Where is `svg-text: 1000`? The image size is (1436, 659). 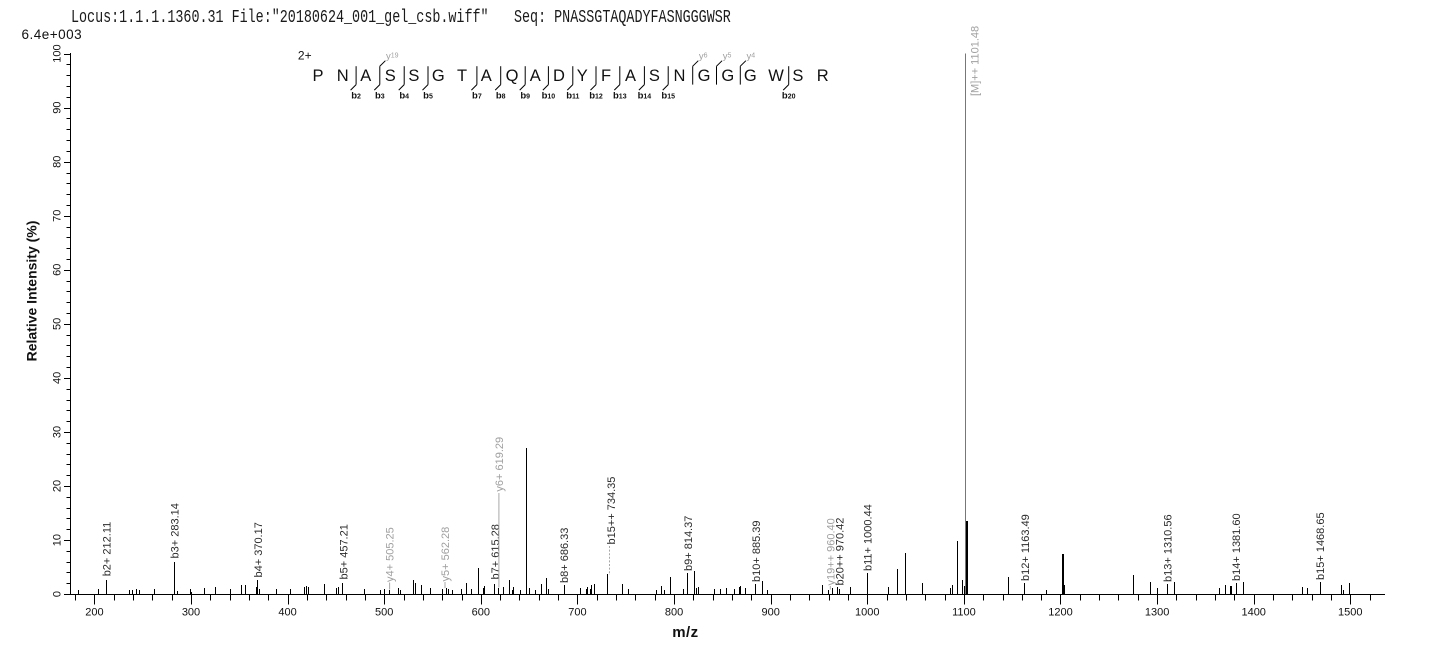 svg-text: 1000 is located at coordinates (867, 612).